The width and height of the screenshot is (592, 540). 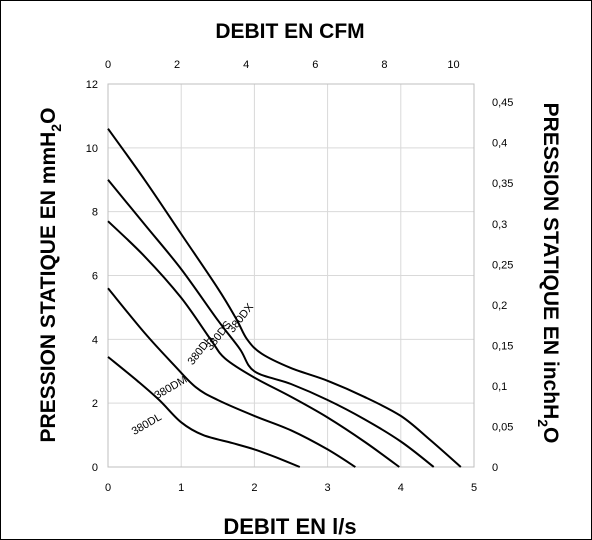 What do you see at coordinates (289, 526) in the screenshot?
I see `x-axis-bottom-title: DEBIT EN l/s` at bounding box center [289, 526].